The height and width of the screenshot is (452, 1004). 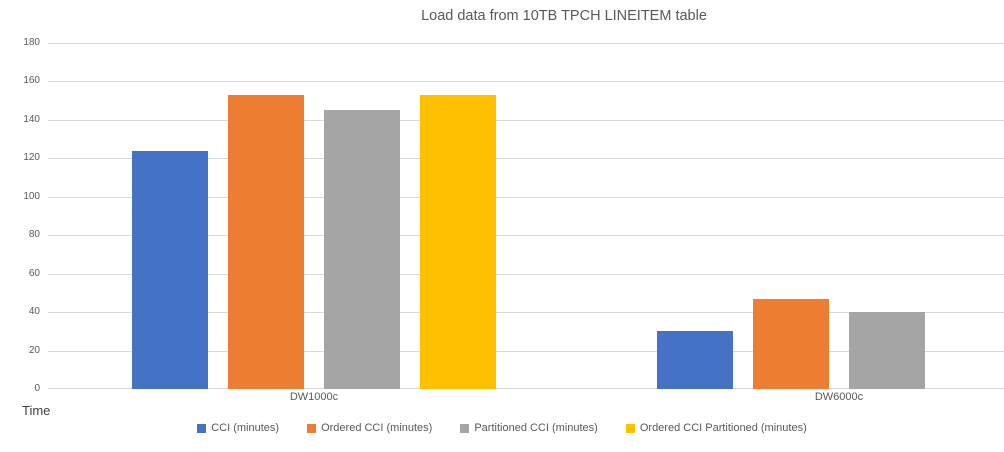 What do you see at coordinates (564, 16) in the screenshot?
I see `chart-title: Load data from 10TB TPCH LINEITEM table` at bounding box center [564, 16].